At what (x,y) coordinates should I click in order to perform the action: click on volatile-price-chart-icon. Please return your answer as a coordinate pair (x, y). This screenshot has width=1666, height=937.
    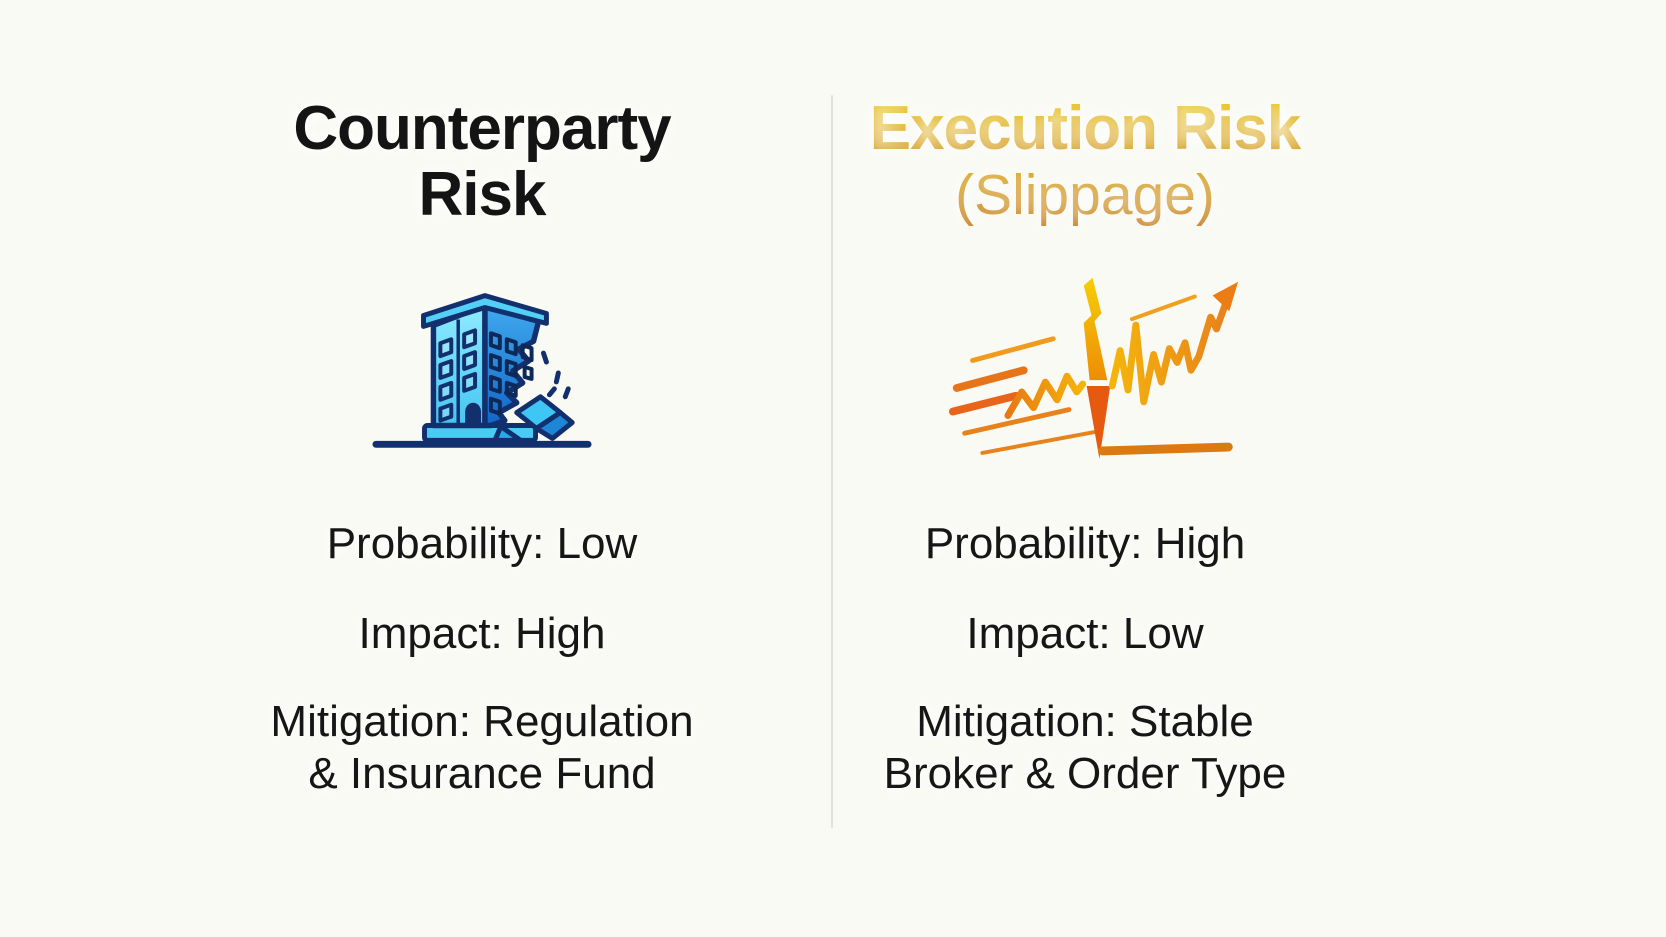
    Looking at the image, I should click on (1095, 364).